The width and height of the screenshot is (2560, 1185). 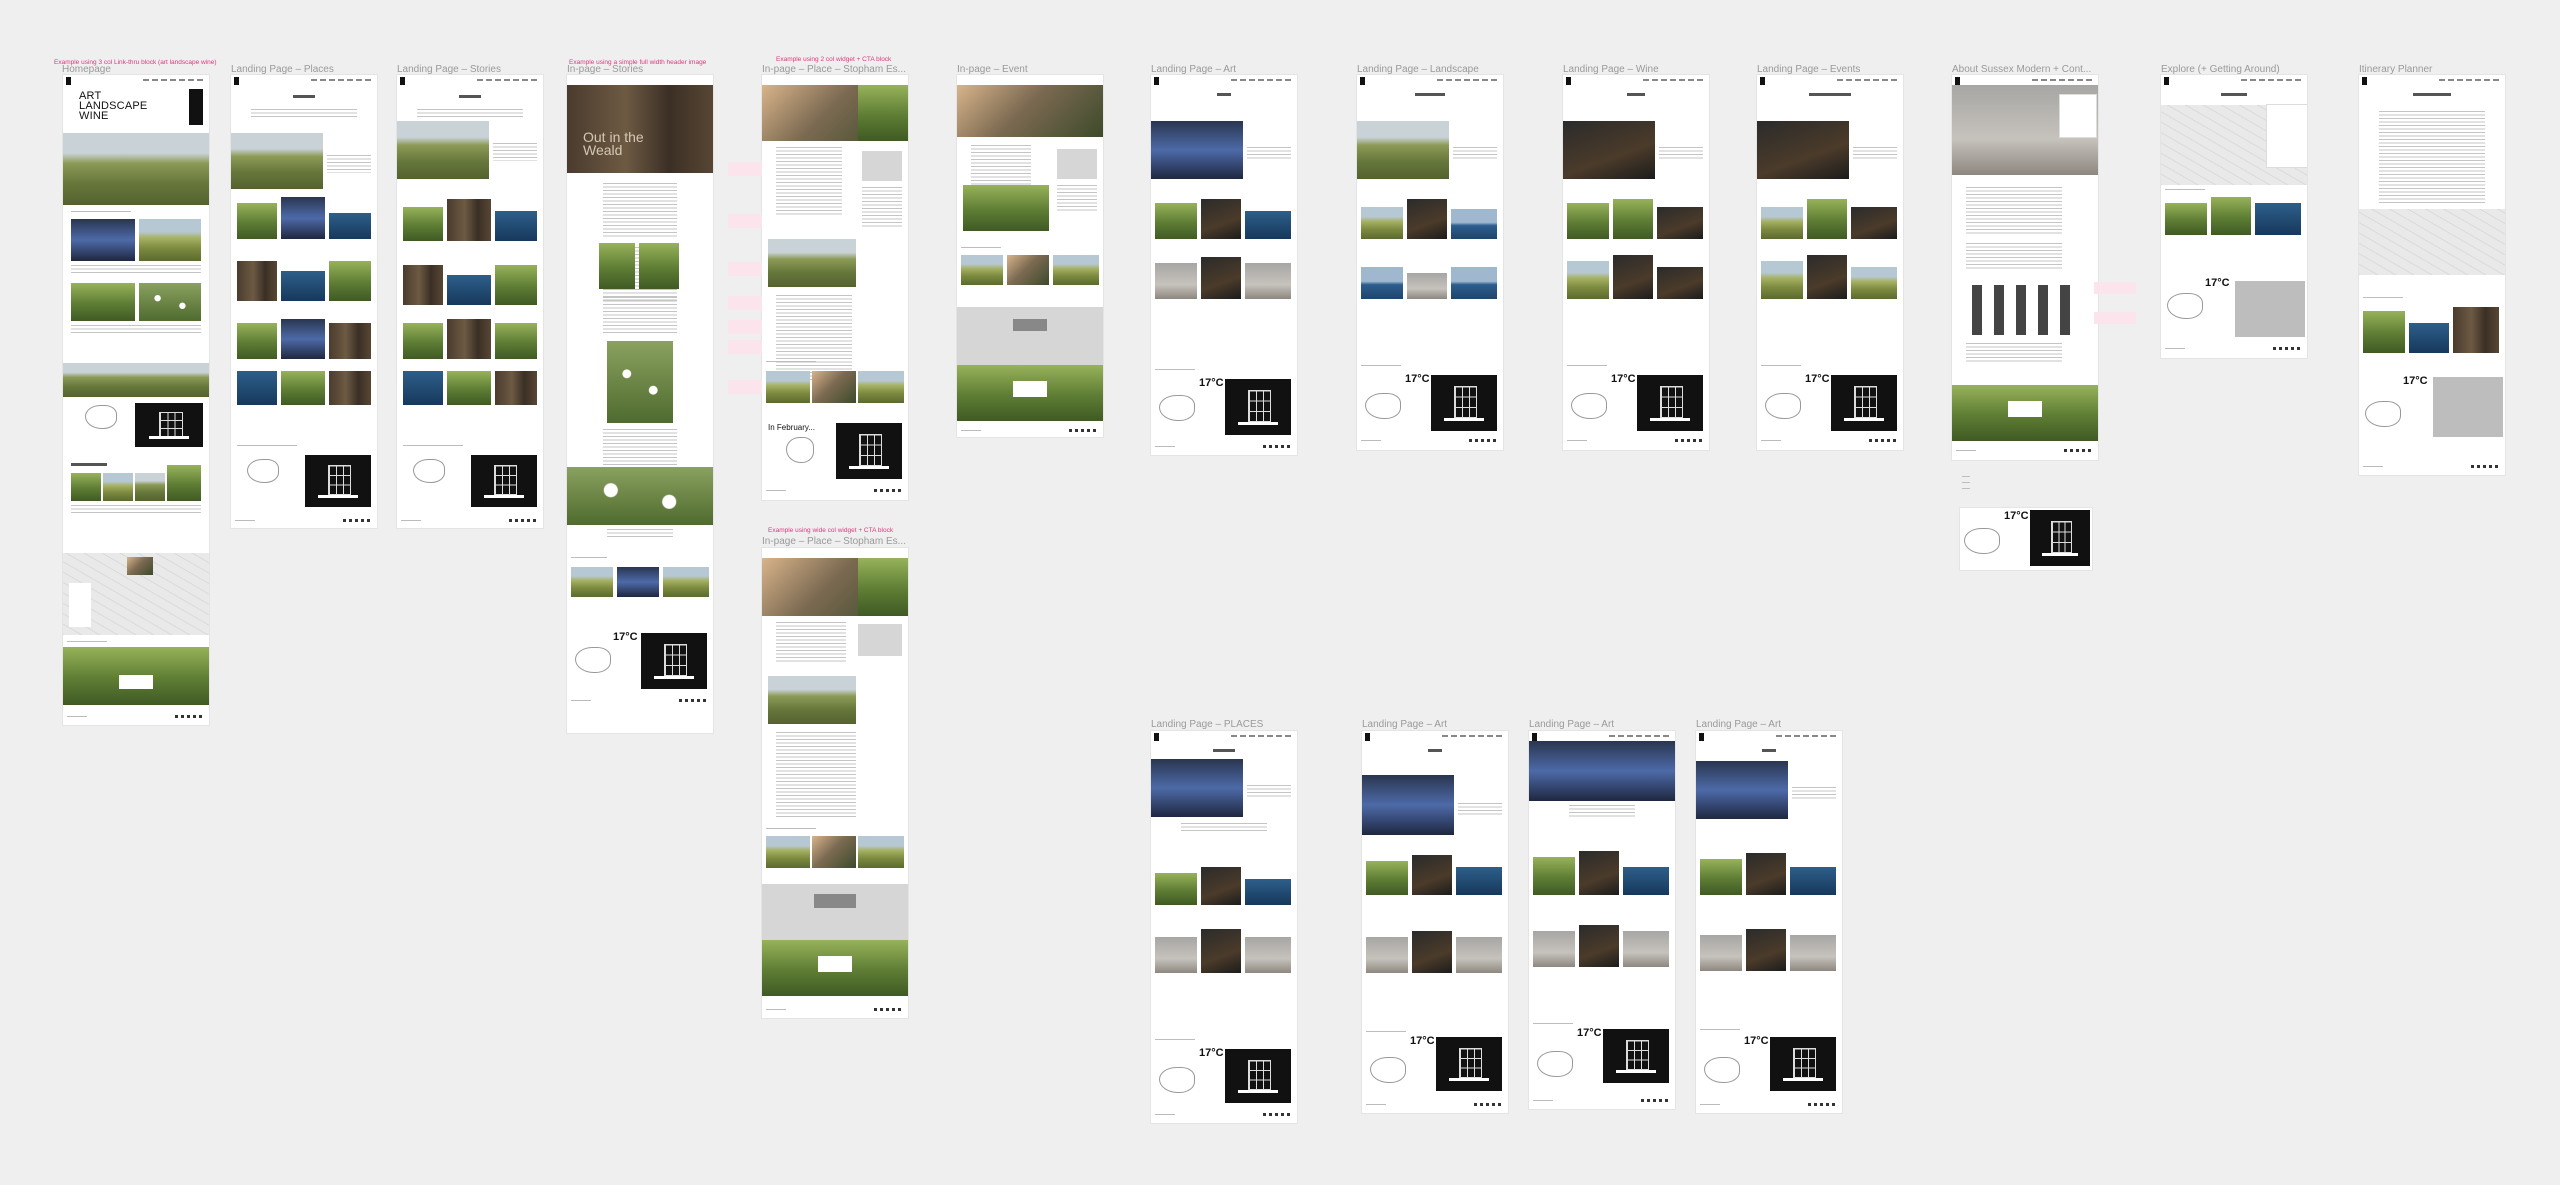 What do you see at coordinates (101, 212) in the screenshot?
I see `intro-text` at bounding box center [101, 212].